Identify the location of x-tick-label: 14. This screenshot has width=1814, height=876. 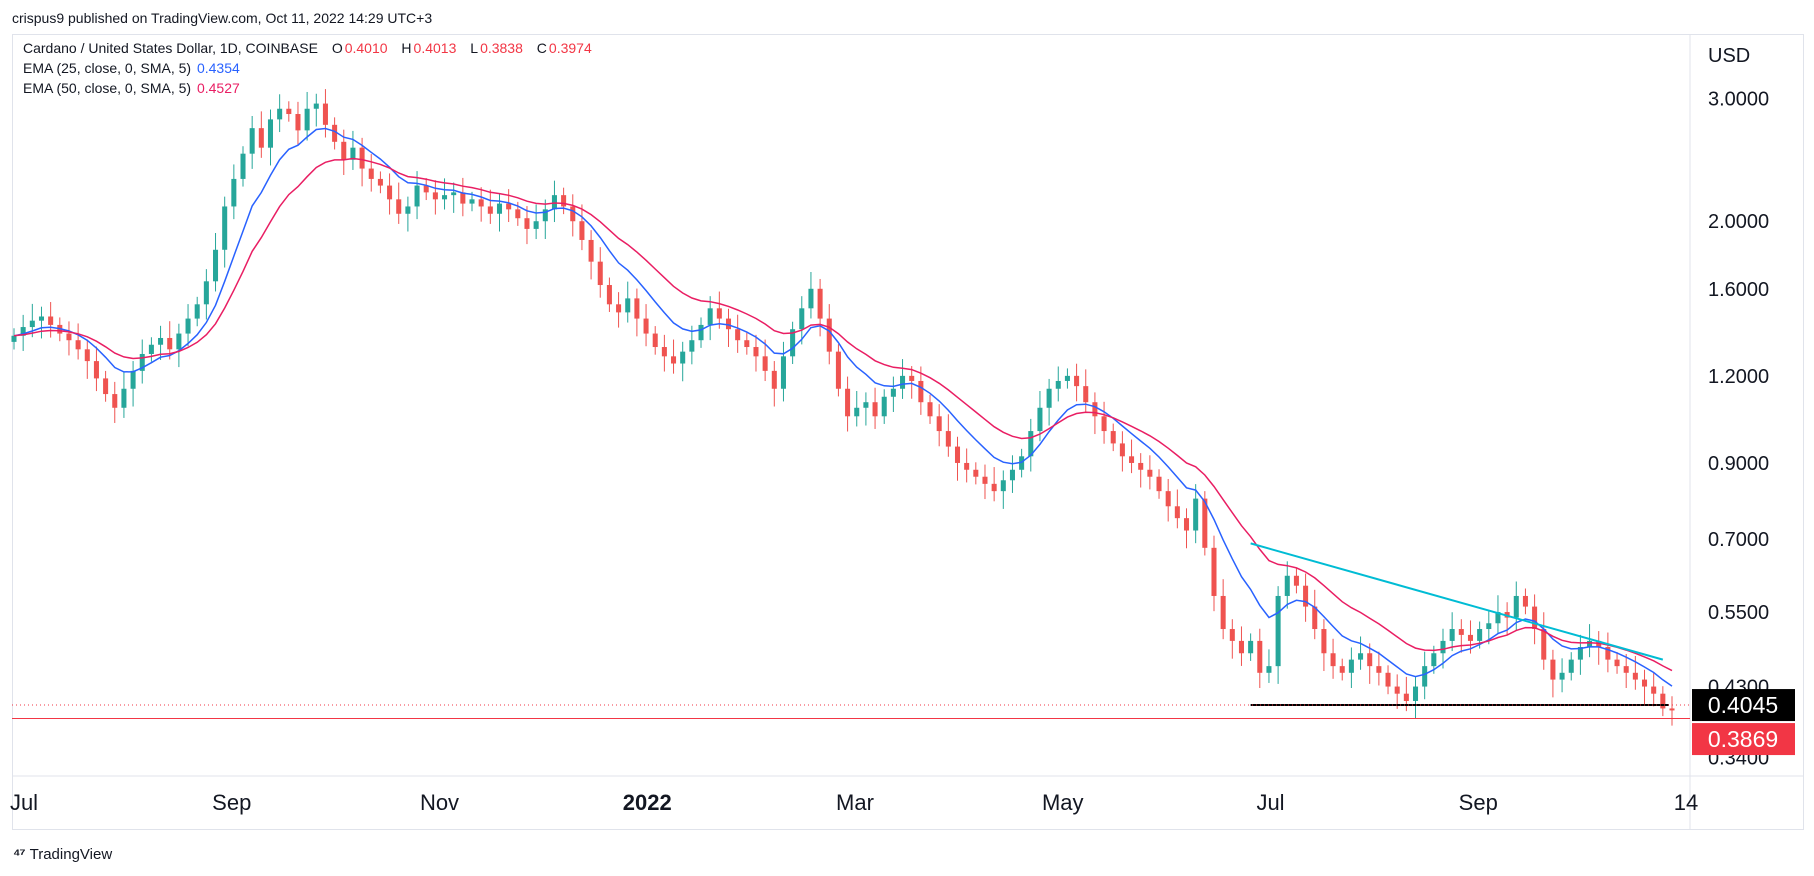
(1686, 802).